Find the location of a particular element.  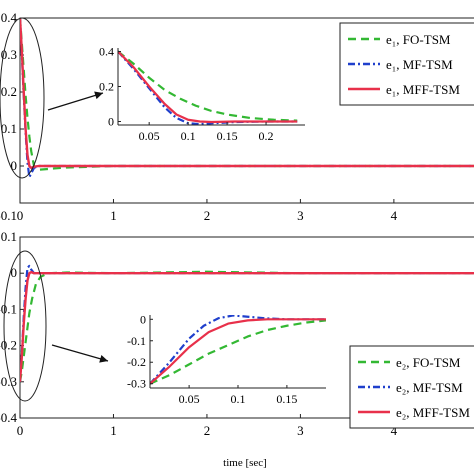

inset-chart: 0.05 0.1 0.15 0.2 0.4 0.2 0 is located at coordinates (202, 94).